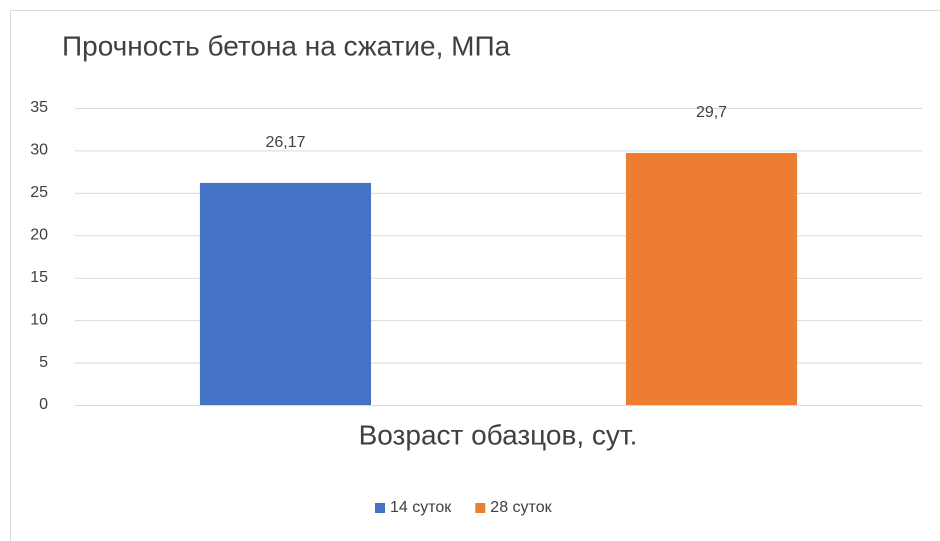 This screenshot has height=541, width=940. What do you see at coordinates (498, 434) in the screenshot?
I see `x-axis-title: Возраст обазцов, сут.` at bounding box center [498, 434].